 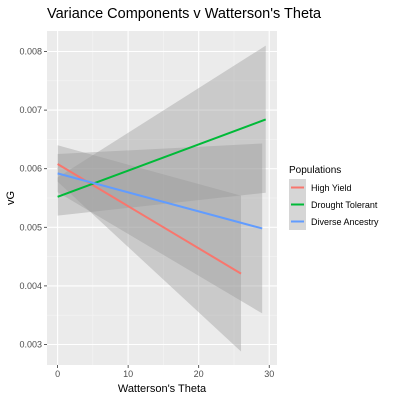 I want to click on legend-label: Diverse Ancestry, so click(x=345, y=222).